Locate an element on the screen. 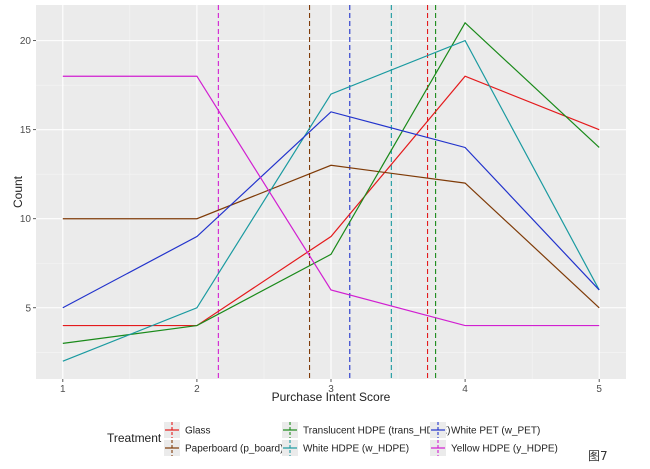  x-tick-label: 3 is located at coordinates (331, 389).